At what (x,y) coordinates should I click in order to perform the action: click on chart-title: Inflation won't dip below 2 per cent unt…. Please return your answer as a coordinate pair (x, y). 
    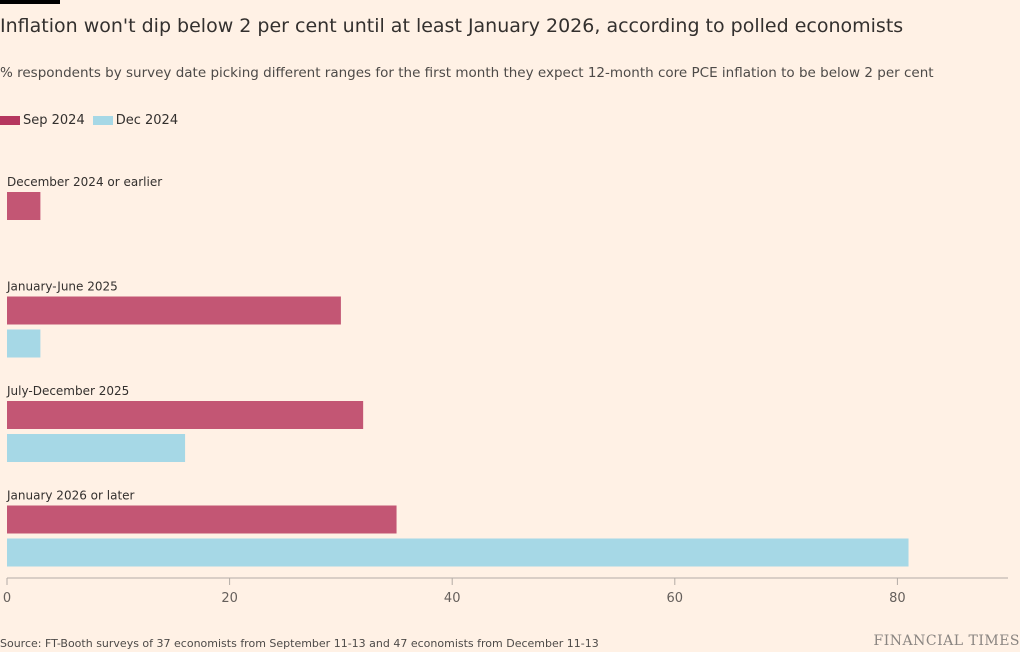
    Looking at the image, I should click on (452, 26).